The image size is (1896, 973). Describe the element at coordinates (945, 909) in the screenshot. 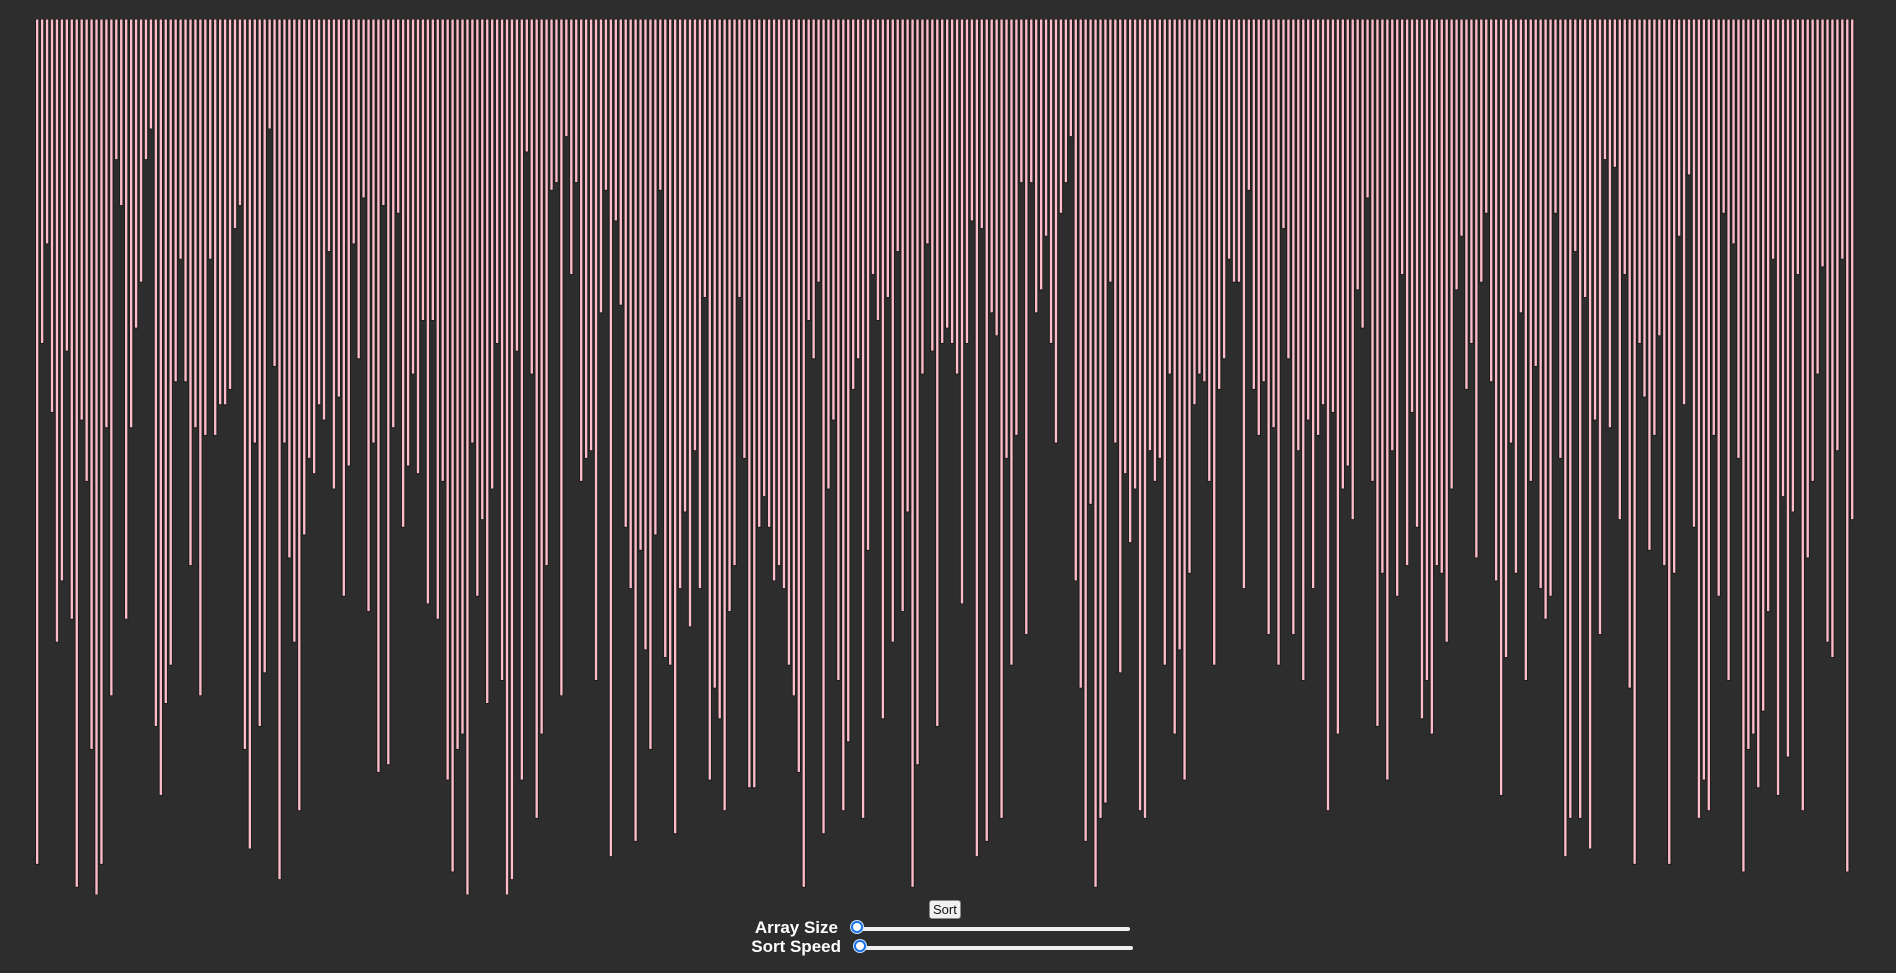

I see `sort-button: Sort` at that location.